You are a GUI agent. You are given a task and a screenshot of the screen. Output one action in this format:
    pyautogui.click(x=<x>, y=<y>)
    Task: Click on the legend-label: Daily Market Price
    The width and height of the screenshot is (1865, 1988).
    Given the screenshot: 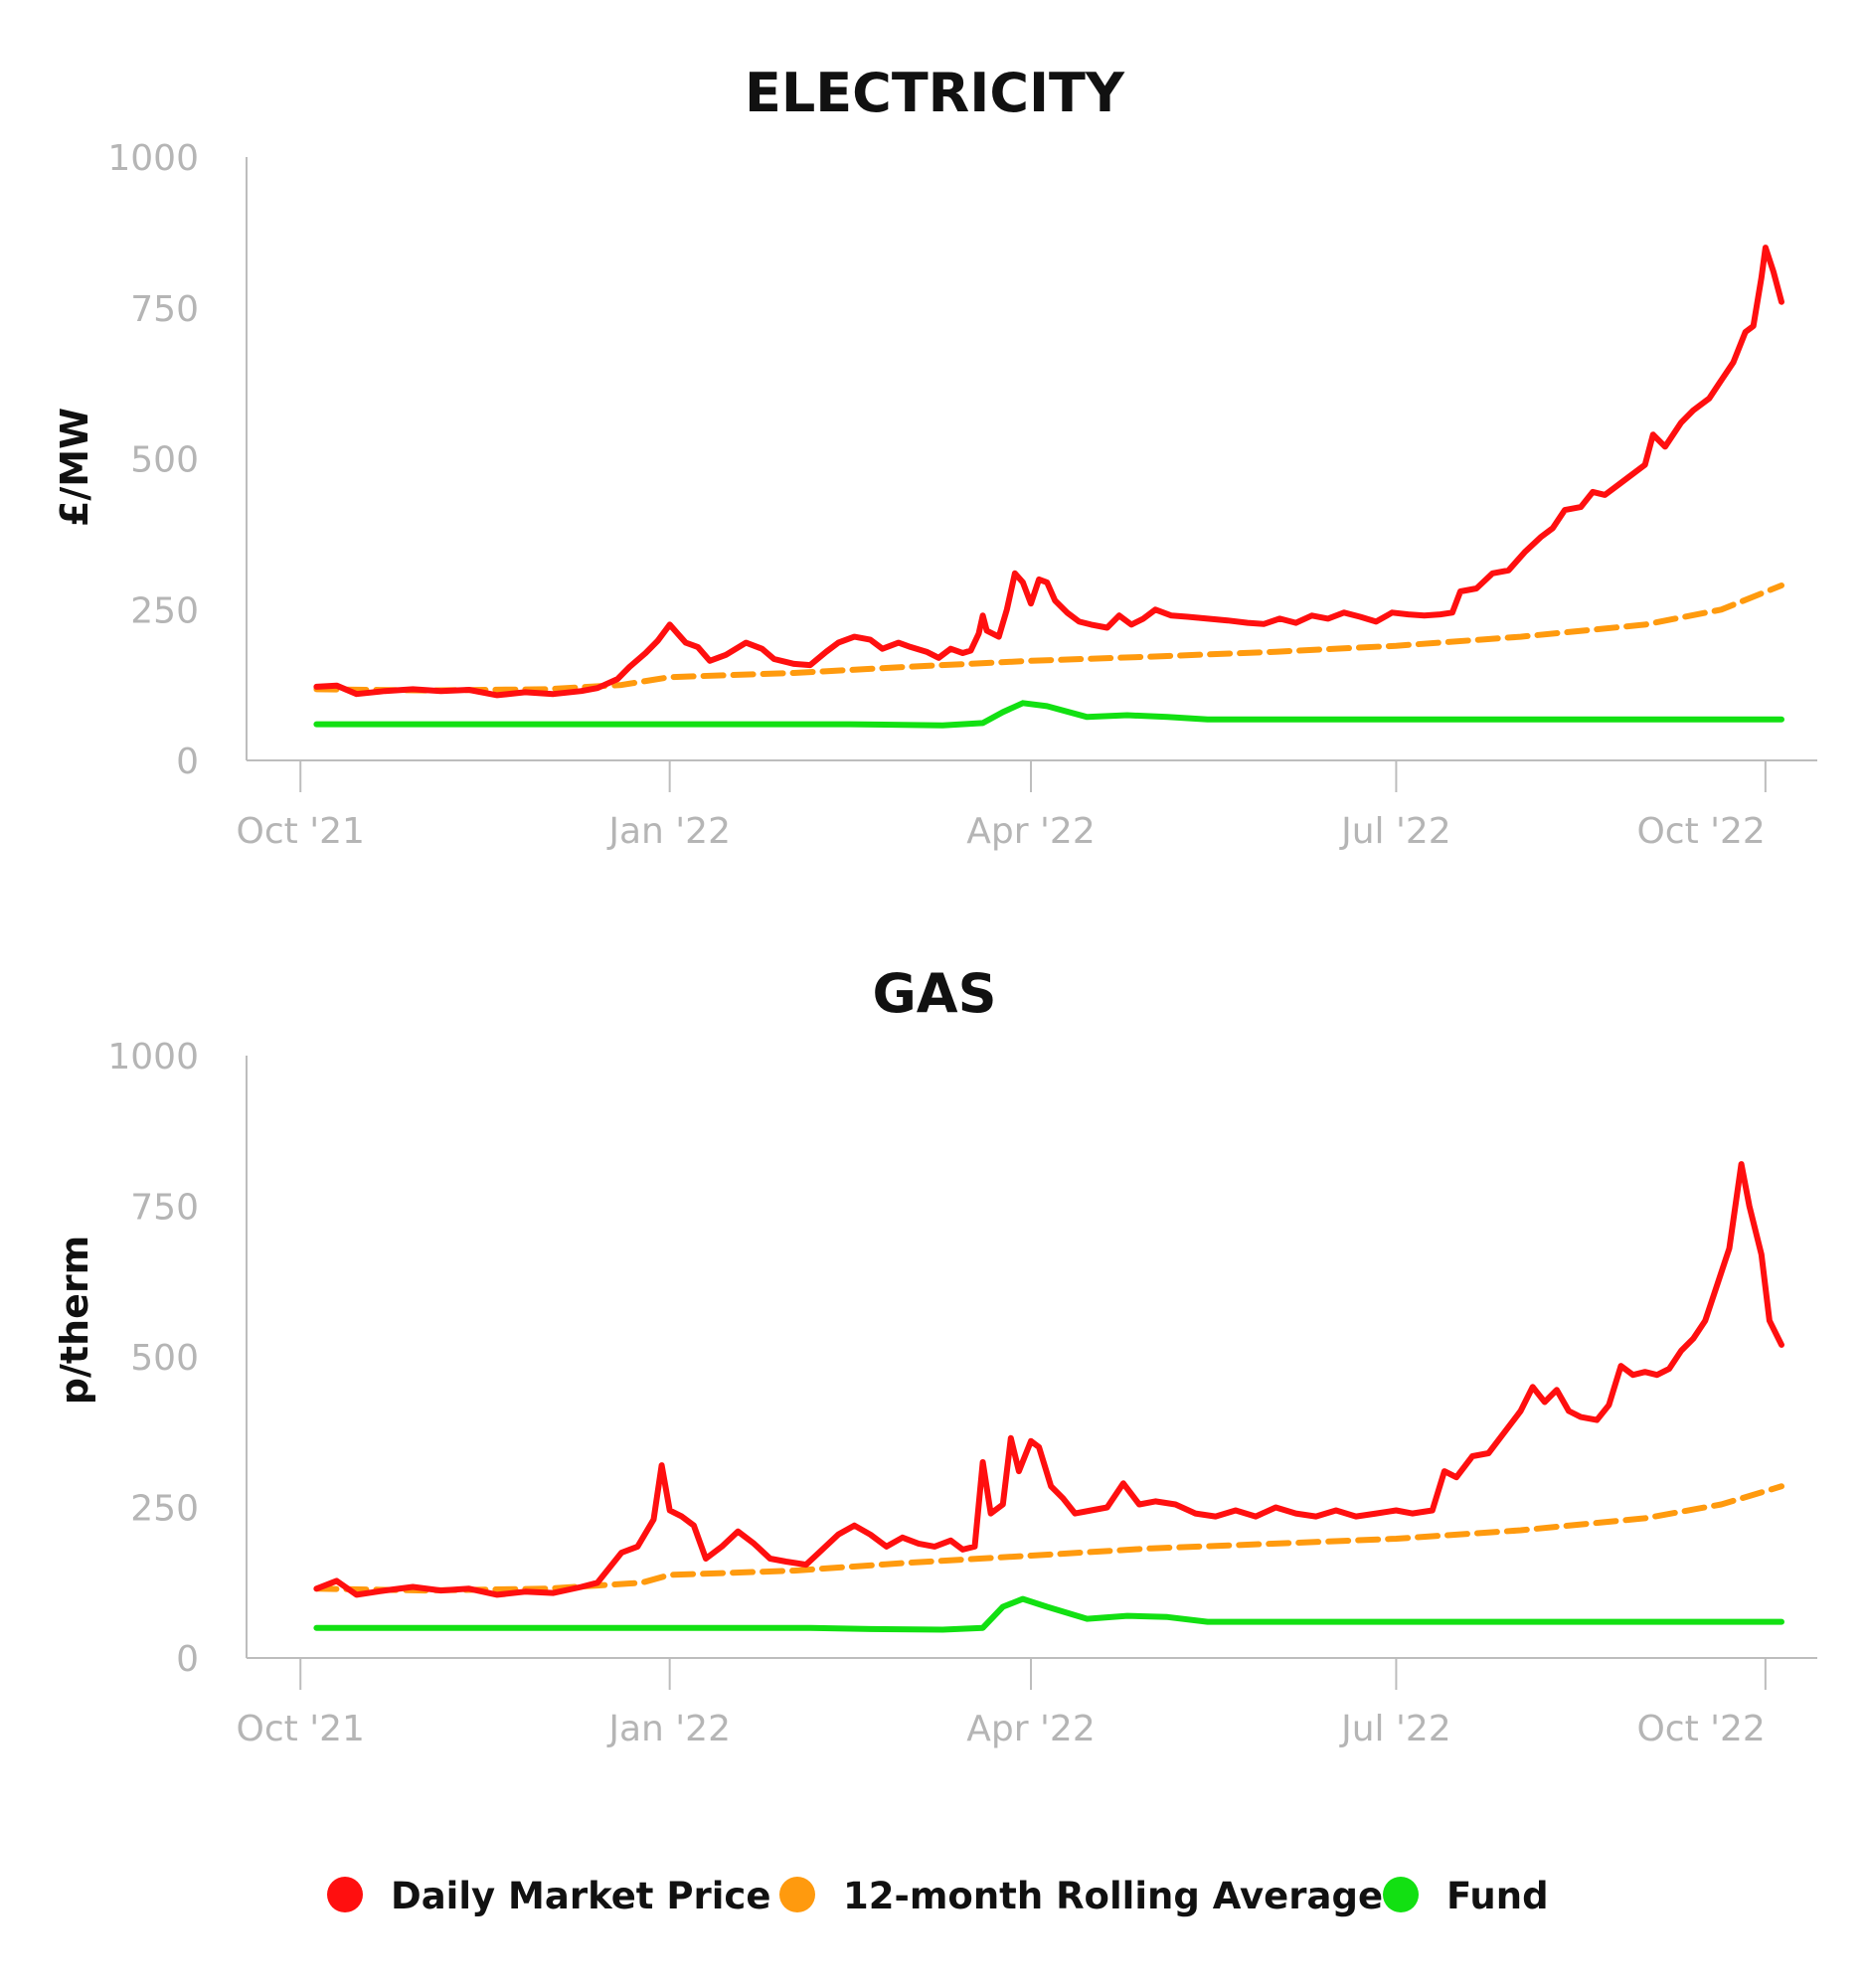 What is the action you would take?
    pyautogui.click(x=581, y=1896)
    